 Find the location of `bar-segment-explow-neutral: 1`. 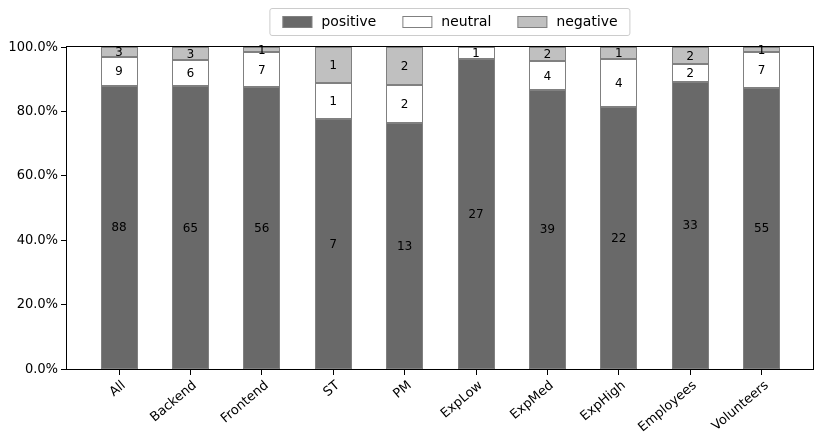

bar-segment-explow-neutral: 1 is located at coordinates (476, 52).